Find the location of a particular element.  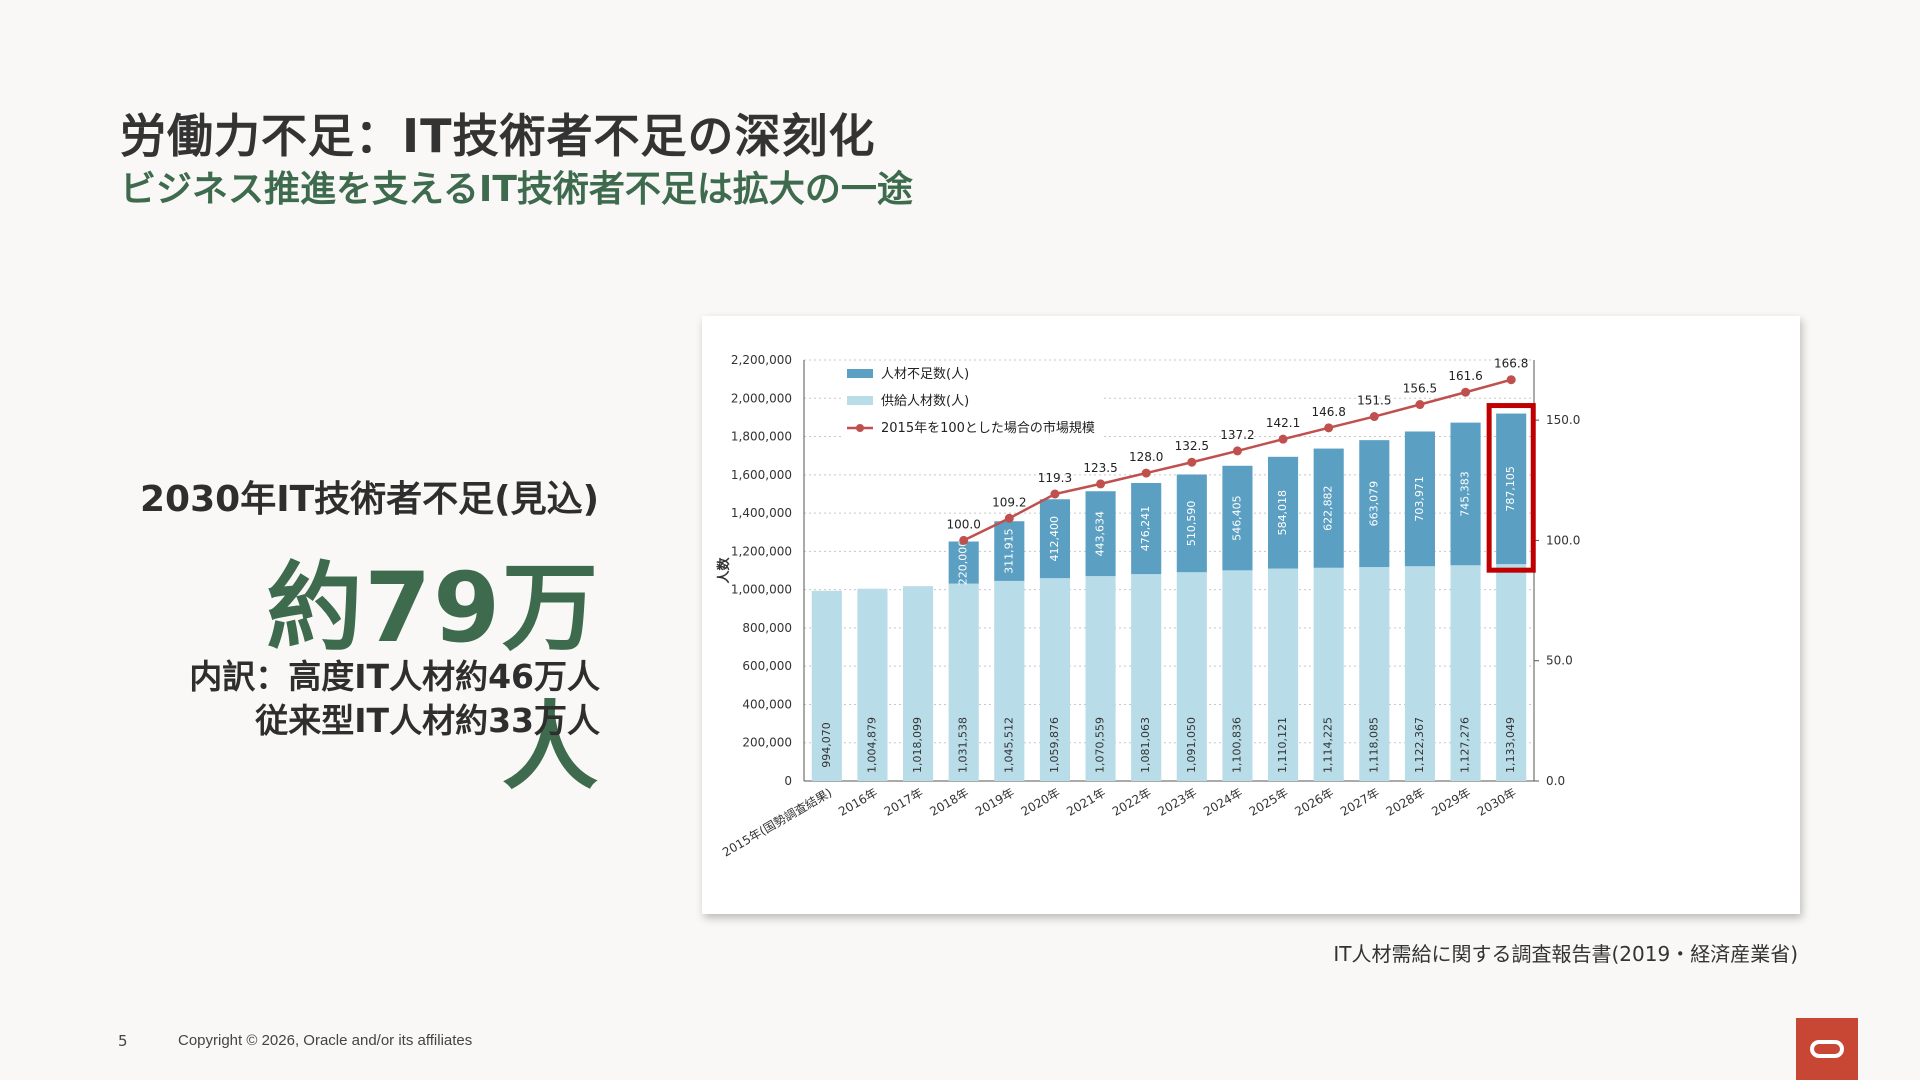

source-citation: IT人材需給に関する調査報告書(2019・経済産業省) is located at coordinates (1565, 954).